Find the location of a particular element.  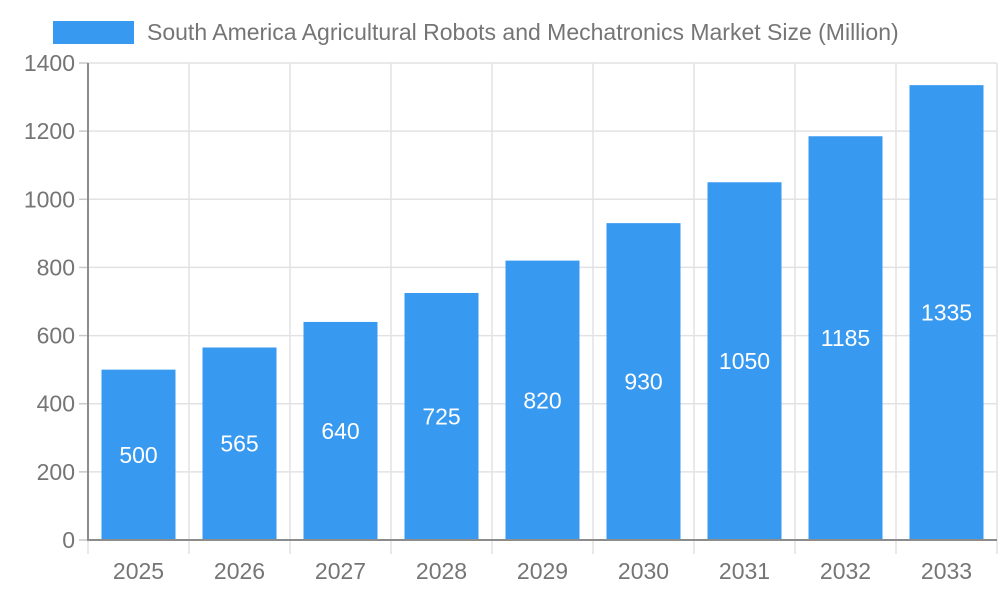

bar-value-label: 930 is located at coordinates (643, 382).